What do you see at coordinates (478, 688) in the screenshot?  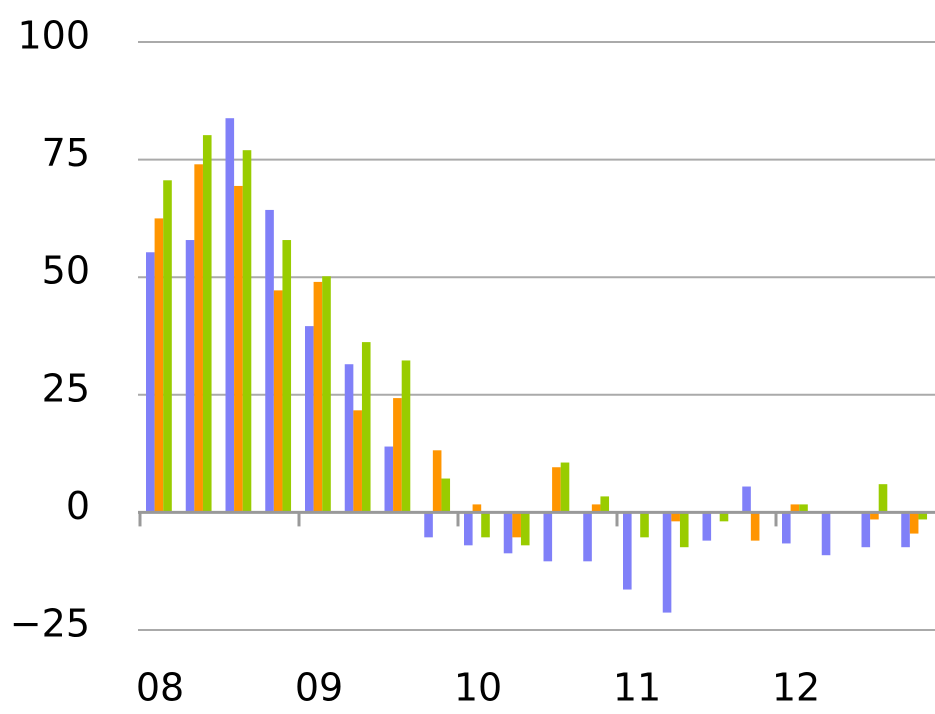 I see `x-tick-label: 10` at bounding box center [478, 688].